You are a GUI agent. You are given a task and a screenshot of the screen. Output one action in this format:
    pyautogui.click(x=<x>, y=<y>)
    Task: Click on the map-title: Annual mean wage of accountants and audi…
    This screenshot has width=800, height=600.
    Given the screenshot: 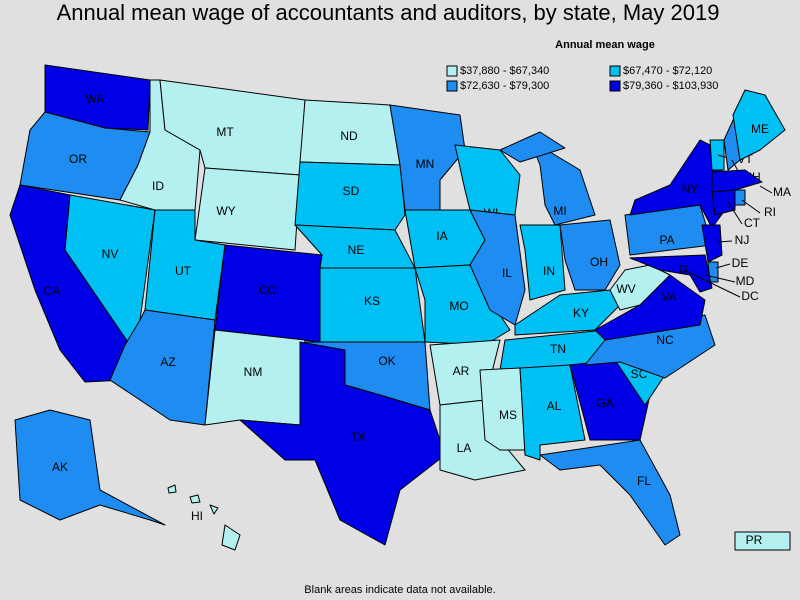 What is the action you would take?
    pyautogui.click(x=388, y=12)
    